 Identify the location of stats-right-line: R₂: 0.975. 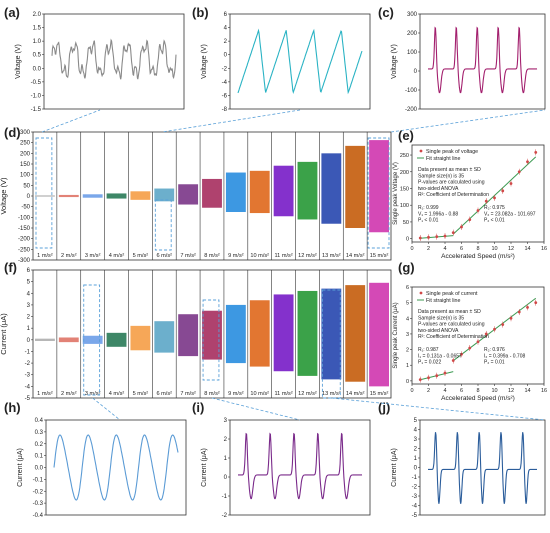
(494, 208).